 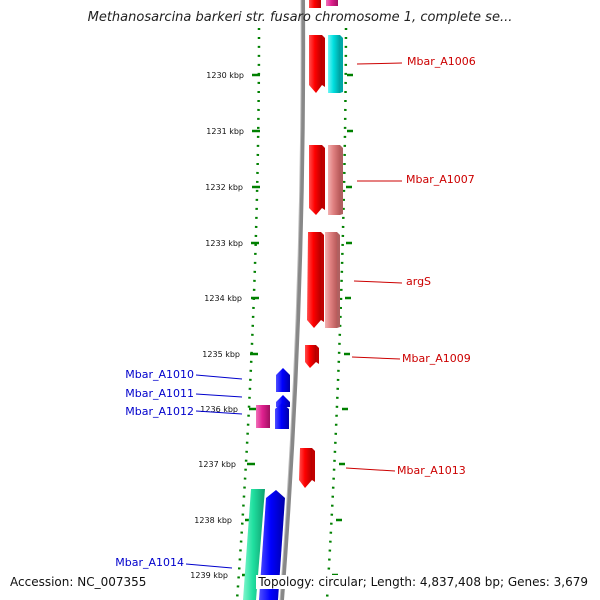 I want to click on gene-feature-top-magenta, so click(x=332, y=3).